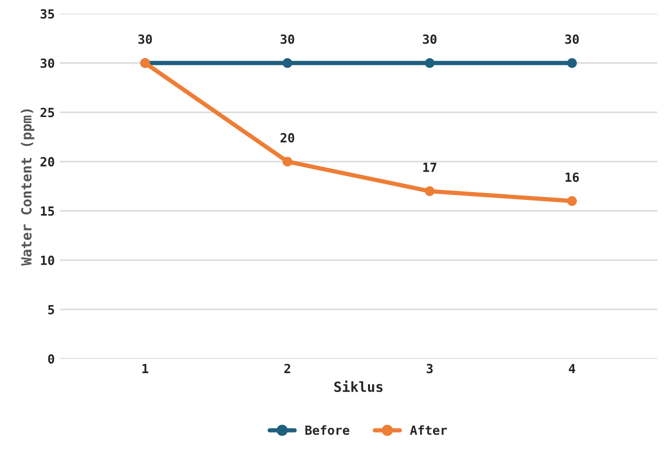 Image resolution: width=664 pixels, height=457 pixels. Describe the element at coordinates (47, 113) in the screenshot. I see `y-tick-label: 25` at that location.